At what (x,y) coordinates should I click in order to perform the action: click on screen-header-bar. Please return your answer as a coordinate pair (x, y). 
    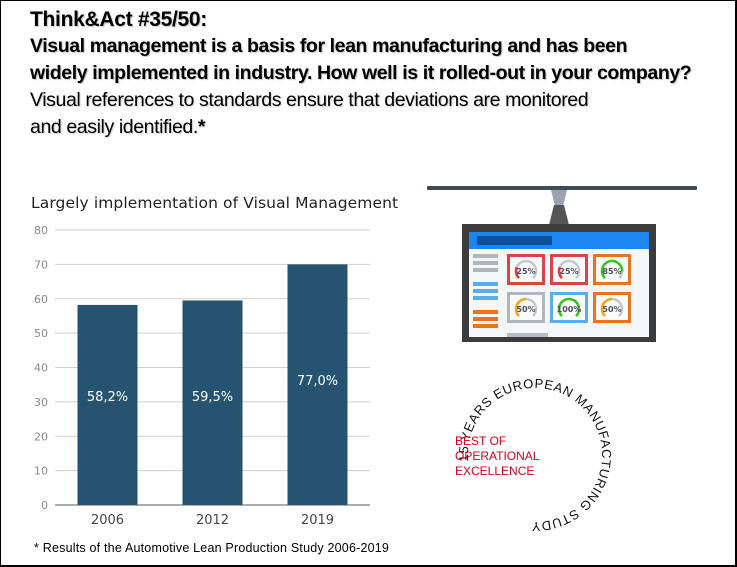
    Looking at the image, I should click on (559, 240).